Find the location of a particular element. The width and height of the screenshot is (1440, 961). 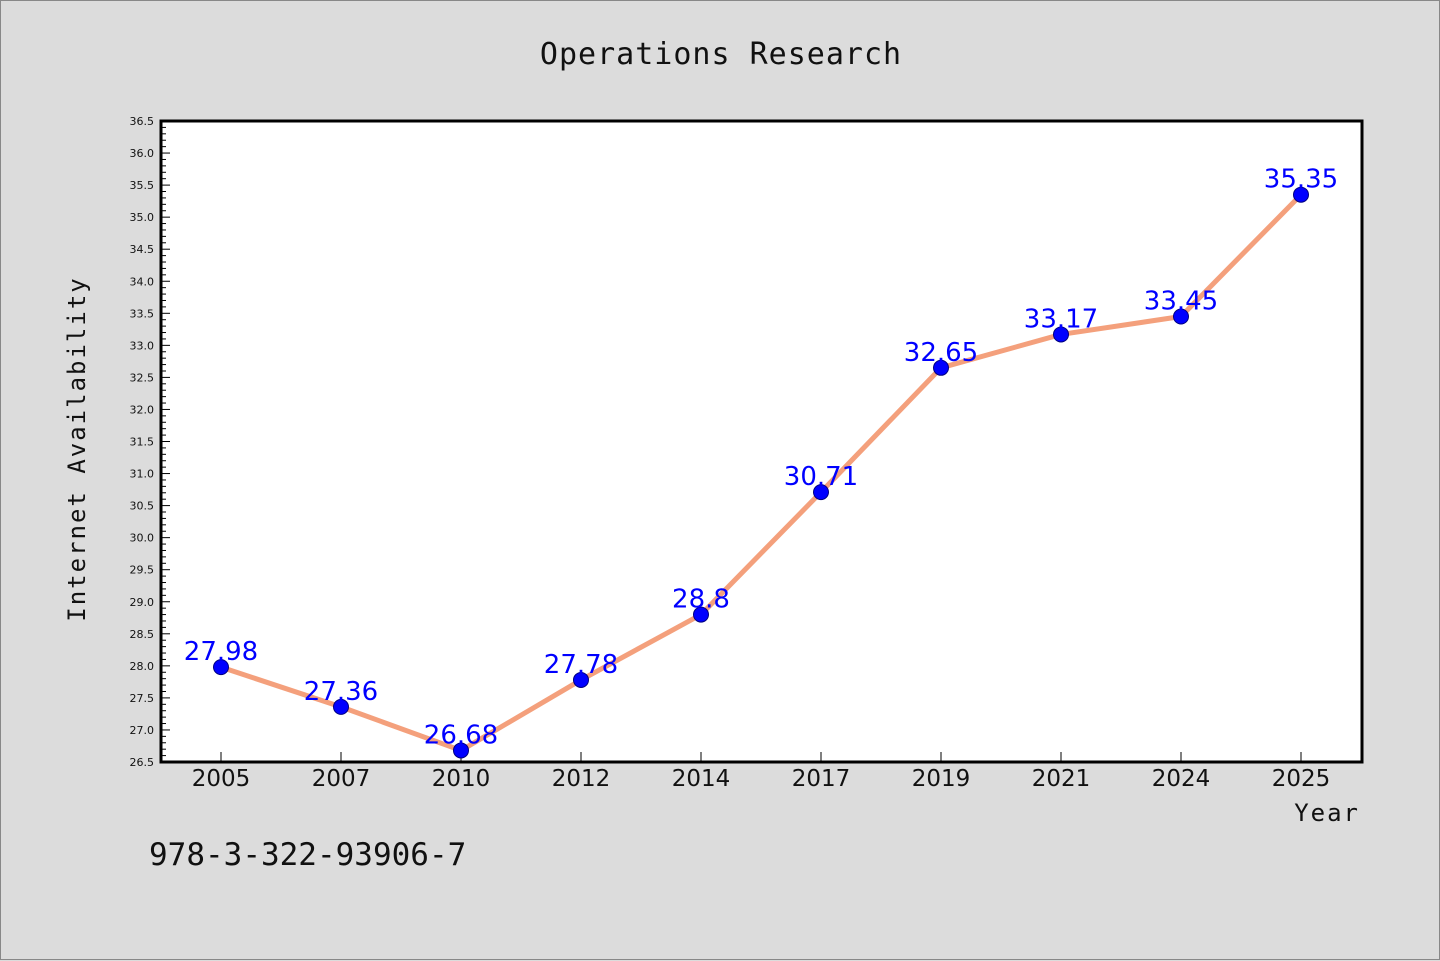

x-axis-title: Year is located at coordinates (1327, 813).